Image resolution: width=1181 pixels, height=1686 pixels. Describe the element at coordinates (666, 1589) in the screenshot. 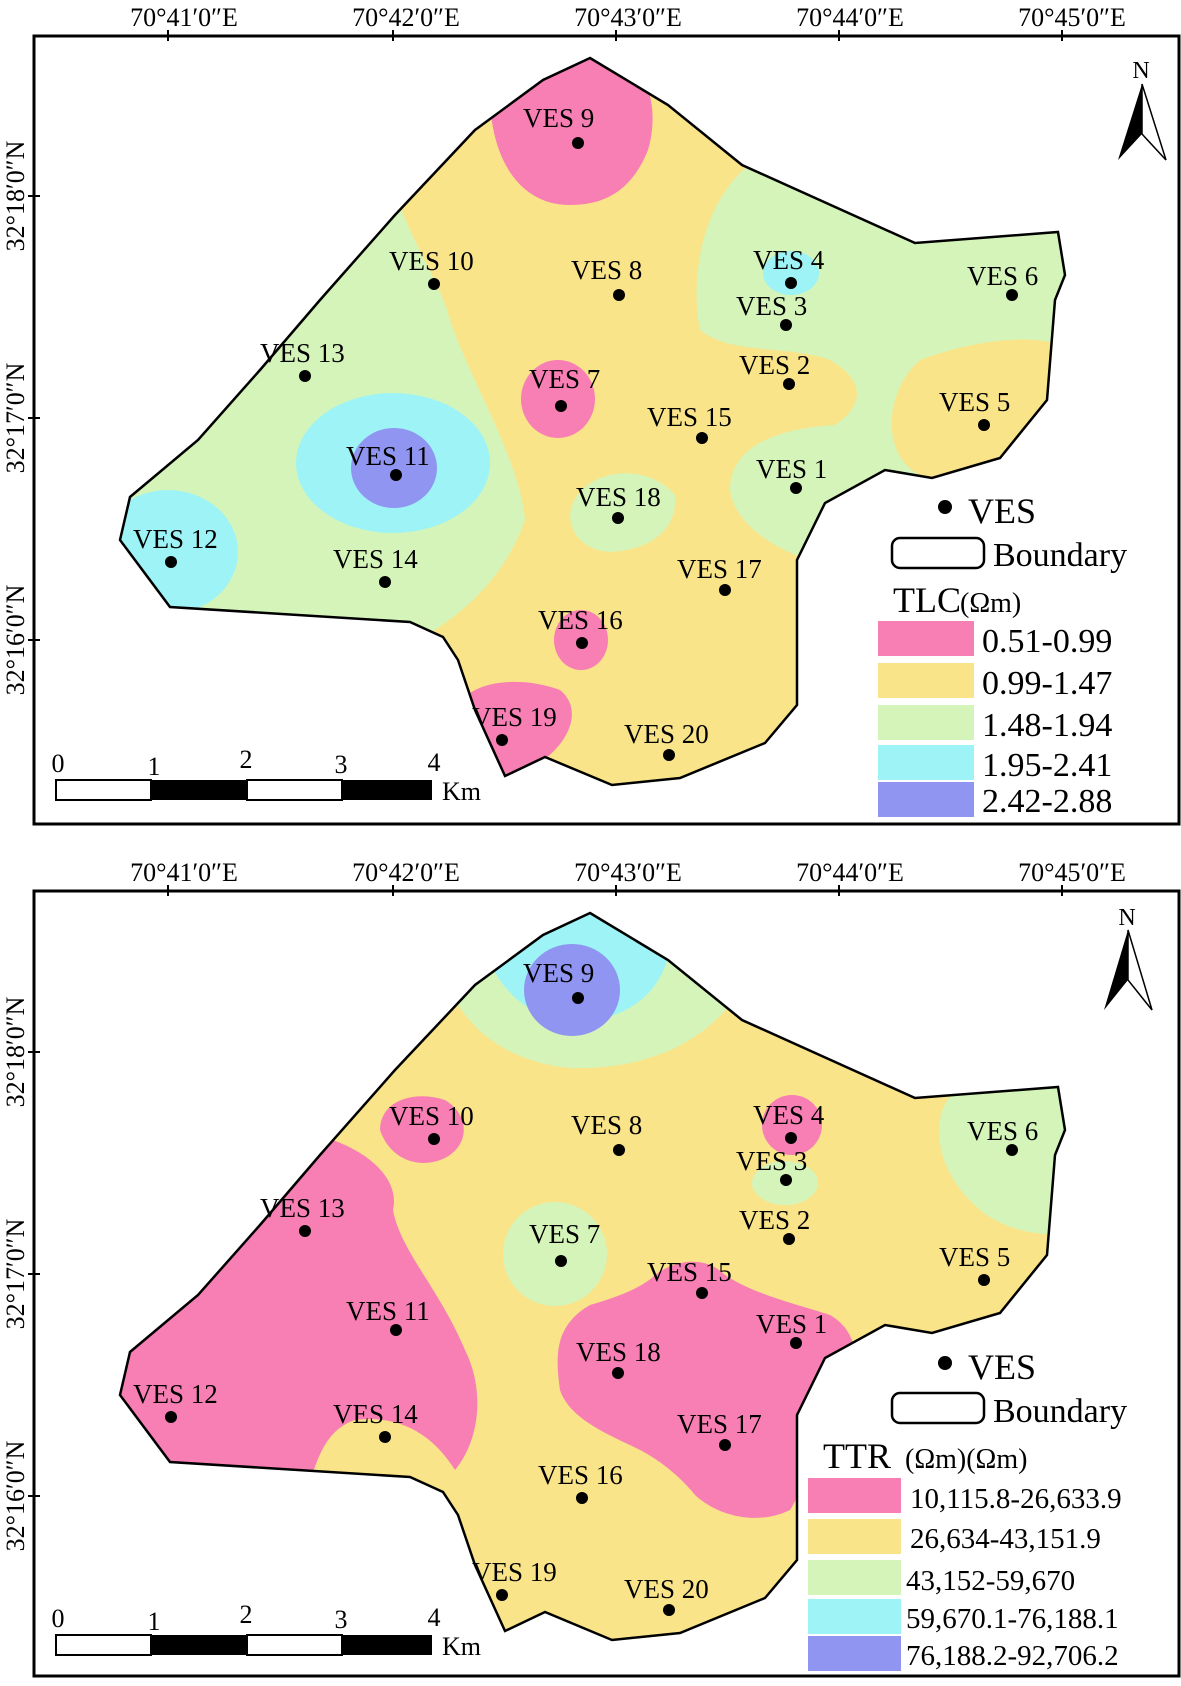

I see `ves-station-label: VES 20` at that location.